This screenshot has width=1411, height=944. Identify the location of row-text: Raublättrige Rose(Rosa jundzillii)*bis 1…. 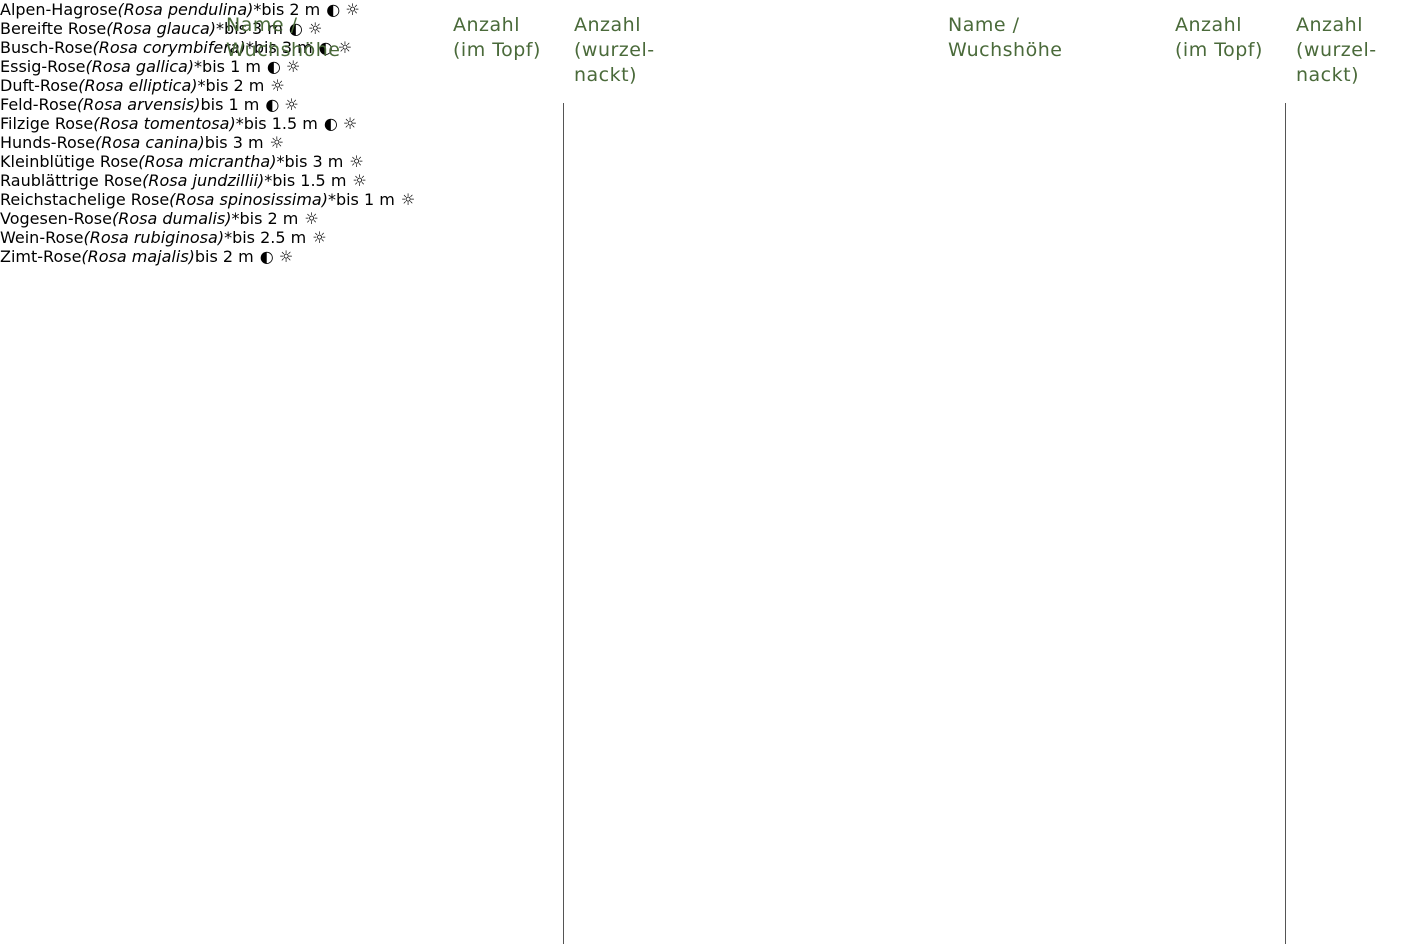
(705, 180).